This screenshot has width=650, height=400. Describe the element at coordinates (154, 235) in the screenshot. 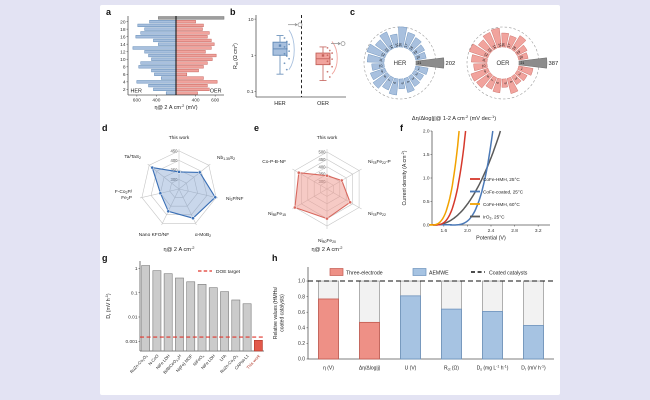

I see `svg-text: Nano KFO/NF` at that location.